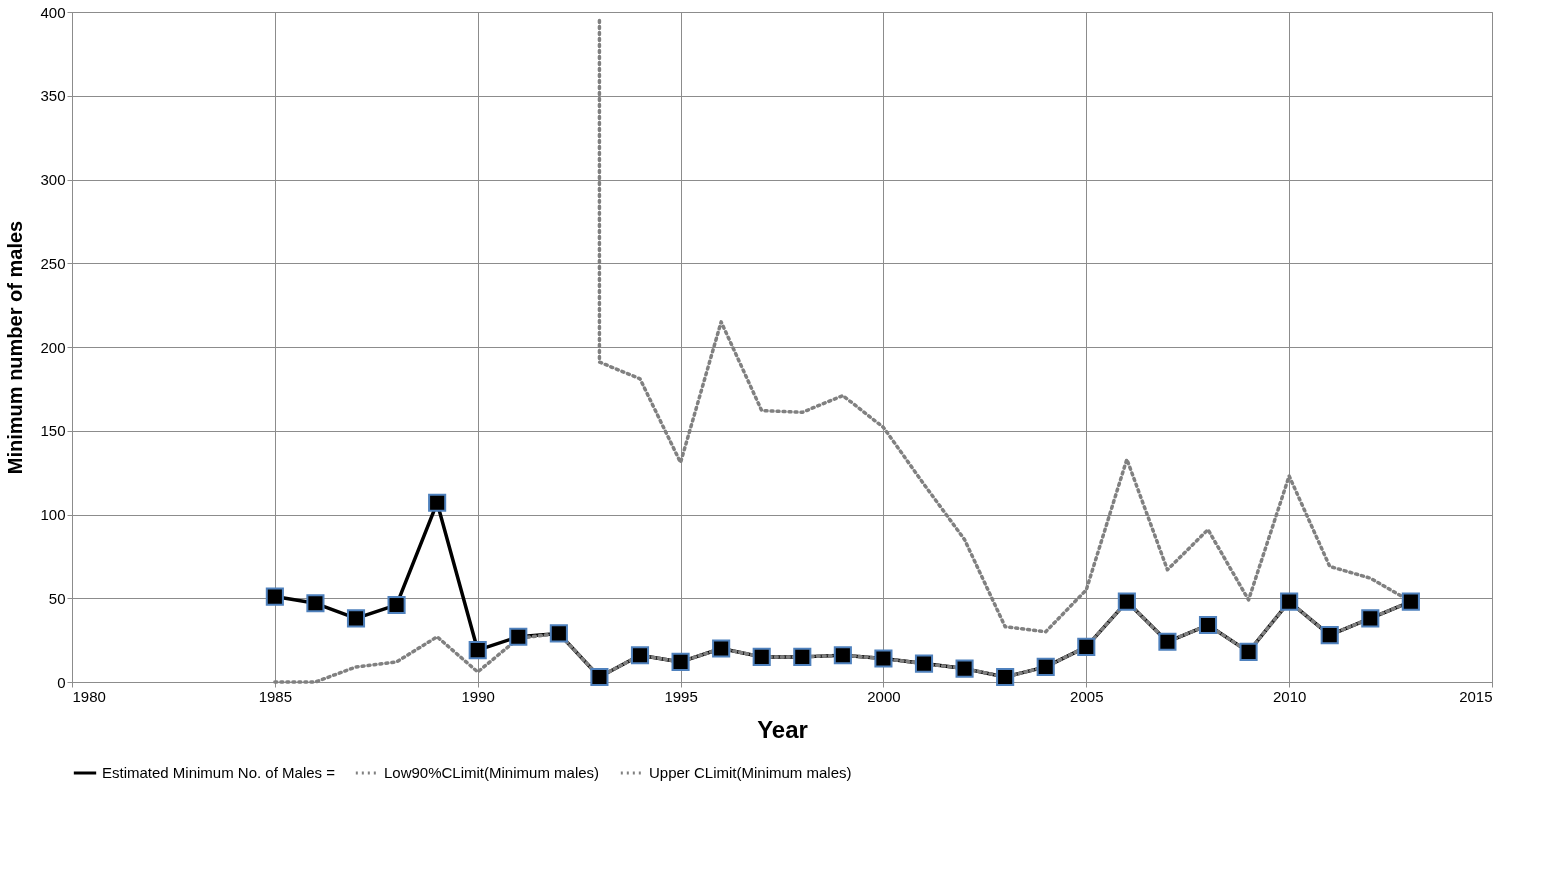 This screenshot has height=874, width=1564. What do you see at coordinates (53, 263) in the screenshot?
I see `y-tick-label: 250` at bounding box center [53, 263].